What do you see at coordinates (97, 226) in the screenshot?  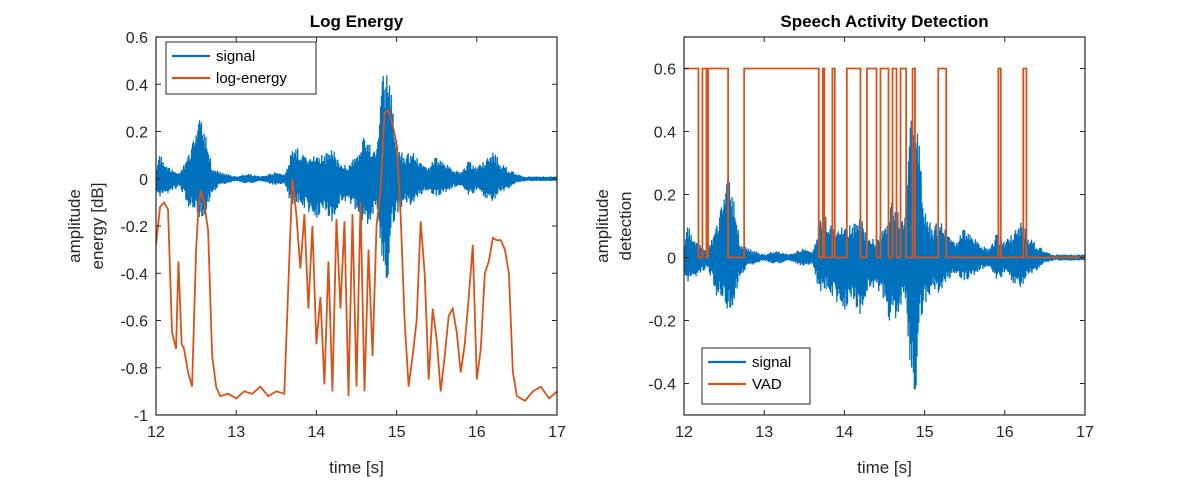 I see `y-axis-label-bottom: energy [dB]` at bounding box center [97, 226].